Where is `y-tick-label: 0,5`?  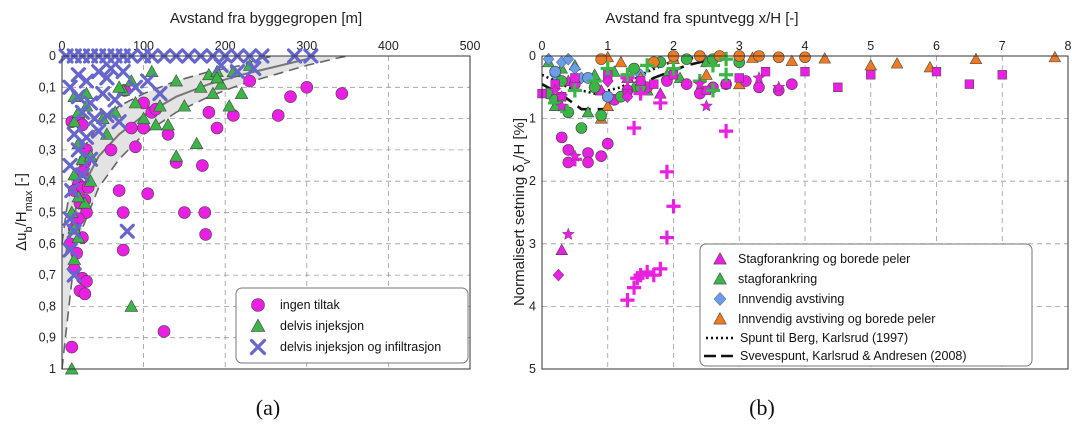 y-tick-label: 0,5 is located at coordinates (47, 213).